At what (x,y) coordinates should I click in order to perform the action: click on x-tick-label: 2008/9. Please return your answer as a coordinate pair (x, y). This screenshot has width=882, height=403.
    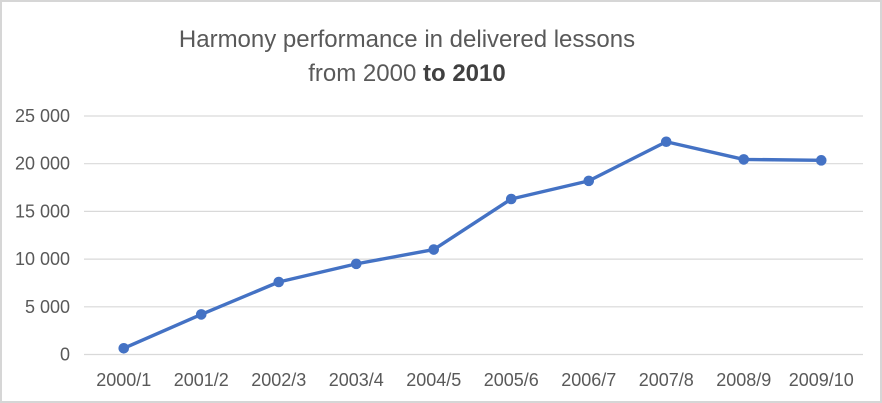
    Looking at the image, I should click on (743, 380).